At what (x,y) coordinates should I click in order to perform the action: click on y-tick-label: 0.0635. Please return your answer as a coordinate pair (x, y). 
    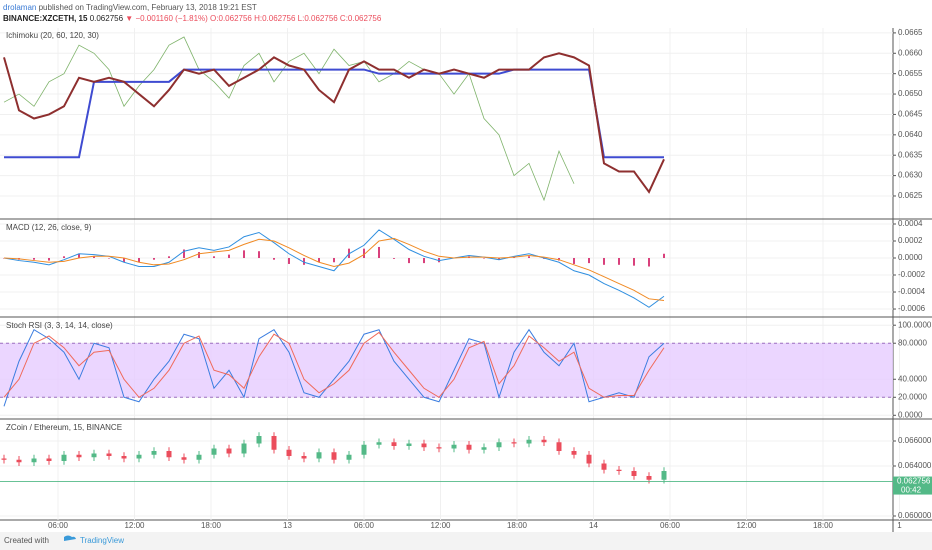
    Looking at the image, I should click on (910, 154).